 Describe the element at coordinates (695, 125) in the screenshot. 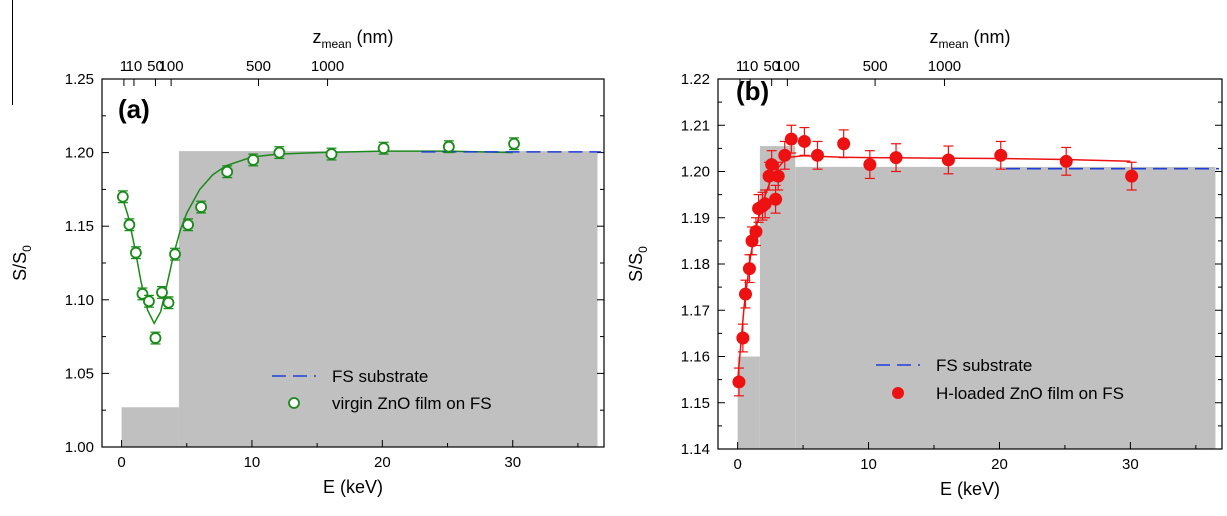

I see `y-tick-label: 1.21` at that location.